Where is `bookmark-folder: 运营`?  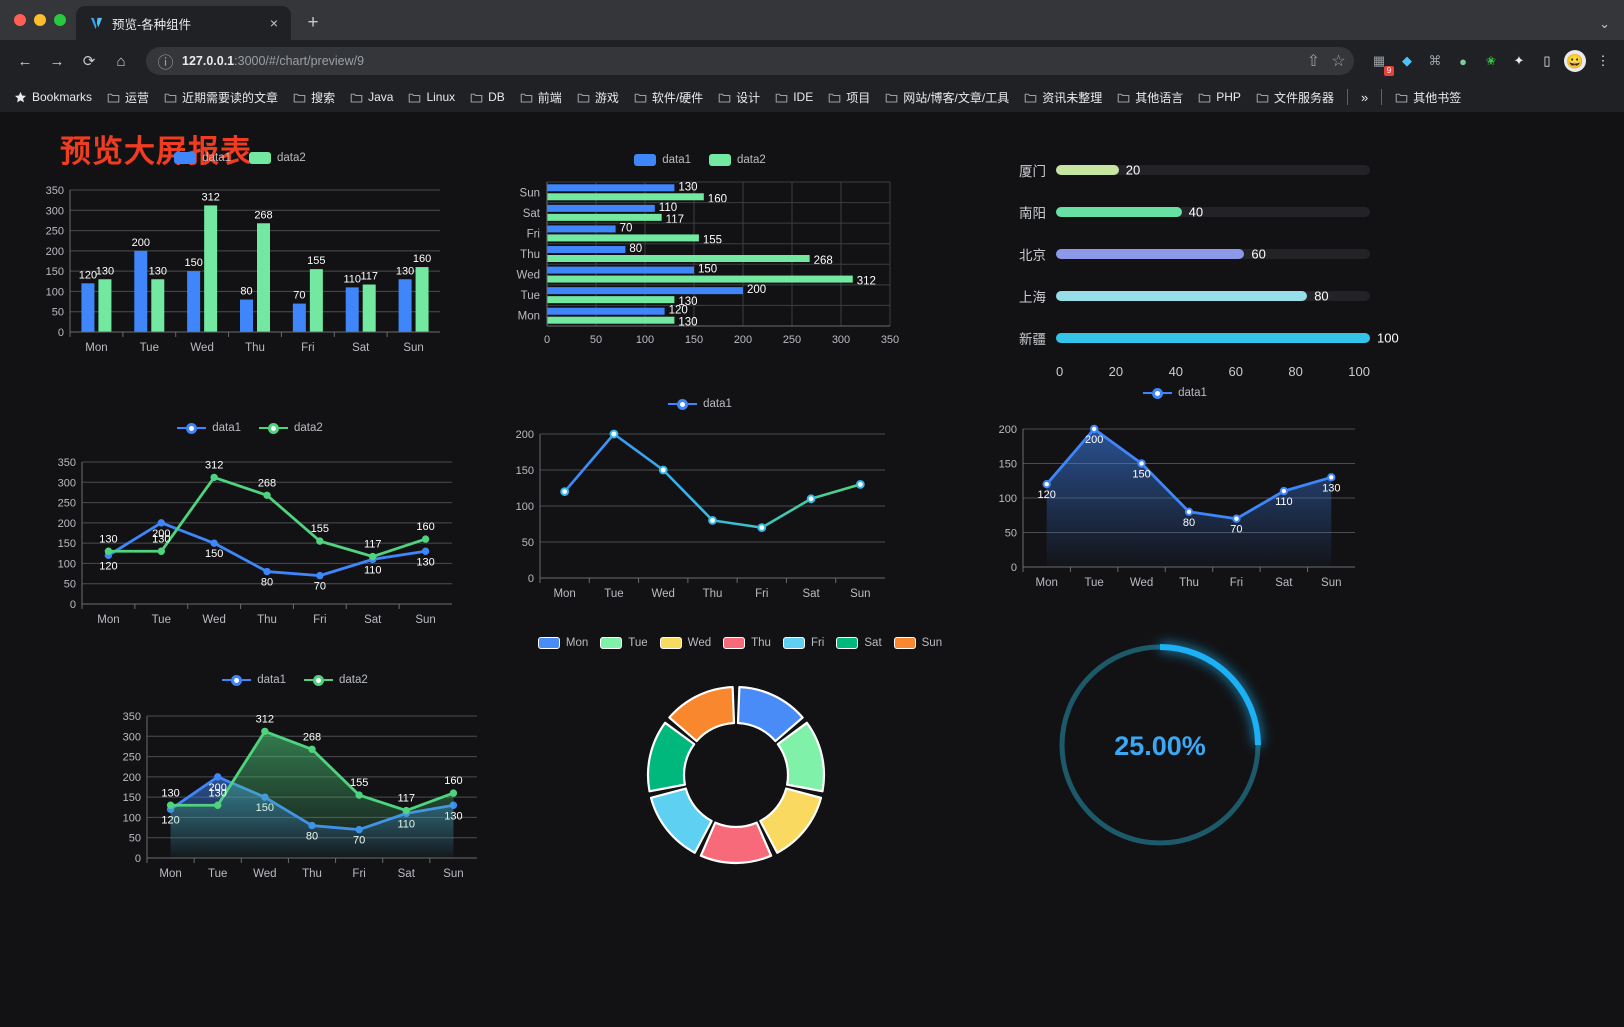
bookmark-folder: 运营 is located at coordinates (128, 97).